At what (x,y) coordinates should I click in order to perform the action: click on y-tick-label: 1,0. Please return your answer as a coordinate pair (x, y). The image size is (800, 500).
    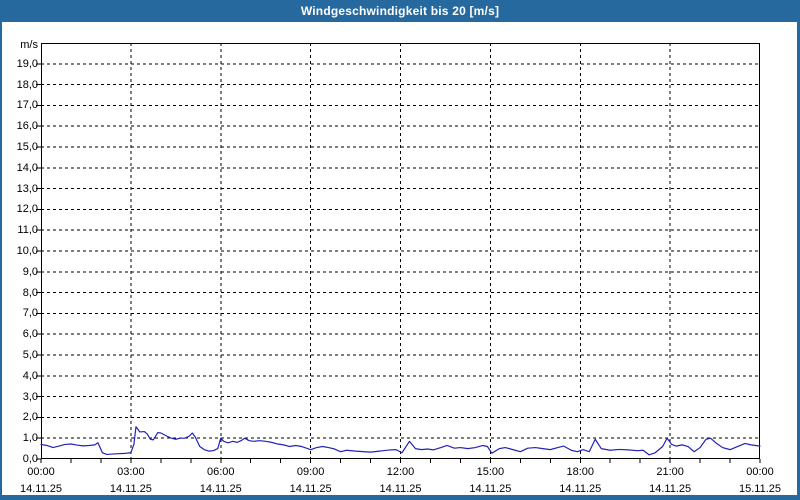
    Looking at the image, I should click on (30, 438).